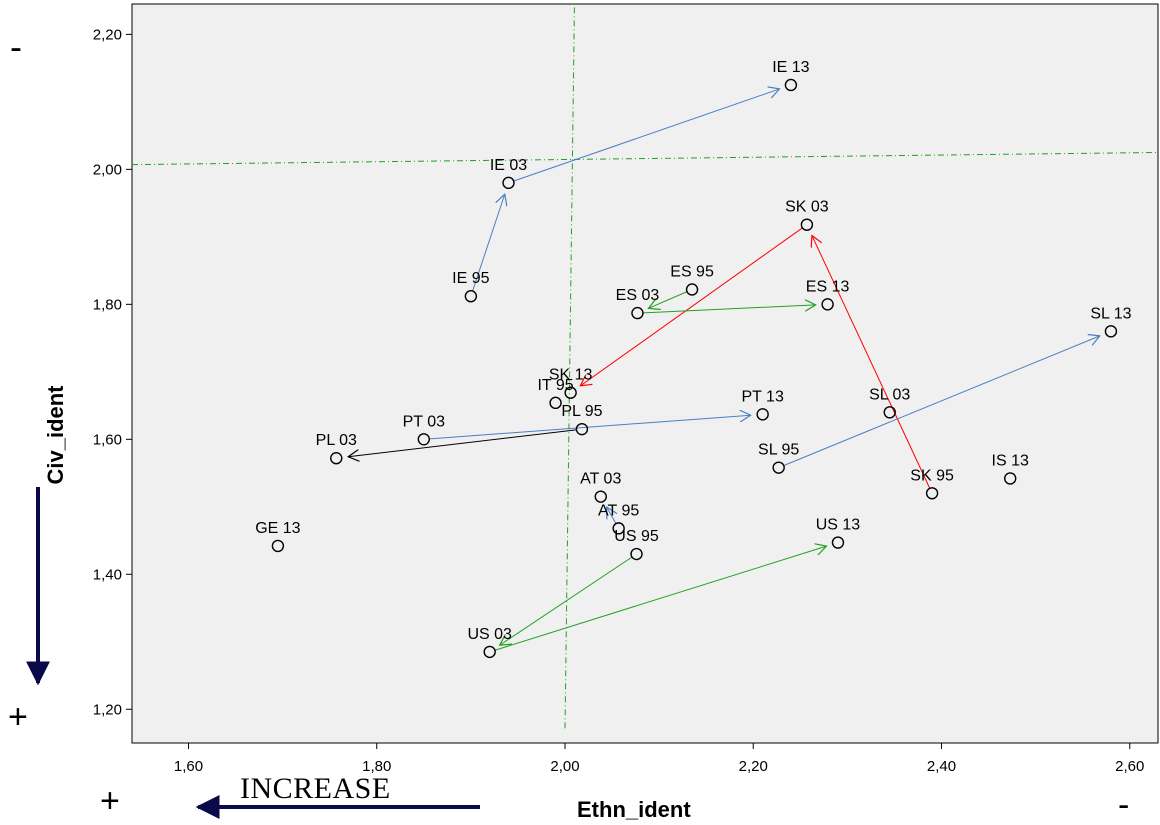 The image size is (1160, 825). Describe the element at coordinates (188, 766) in the screenshot. I see `x-tick-label: 1,60` at that location.